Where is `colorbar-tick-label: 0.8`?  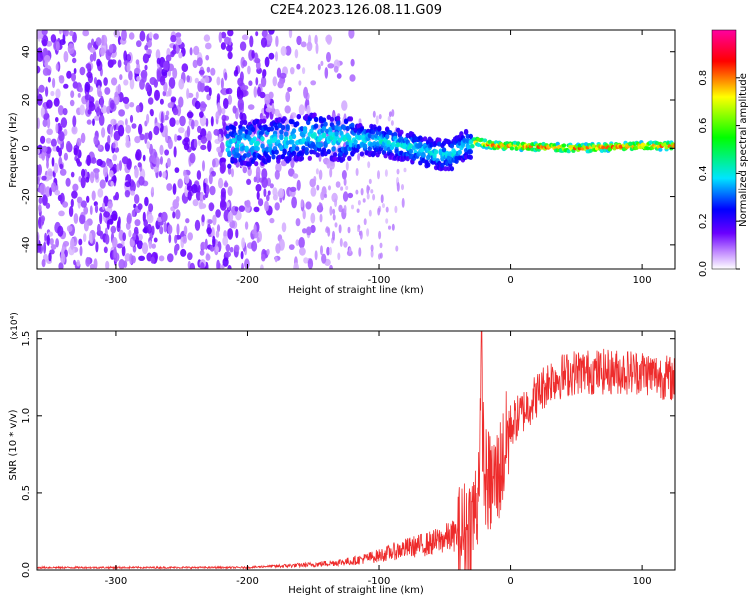
colorbar-tick-label: 0.8 is located at coordinates (703, 78).